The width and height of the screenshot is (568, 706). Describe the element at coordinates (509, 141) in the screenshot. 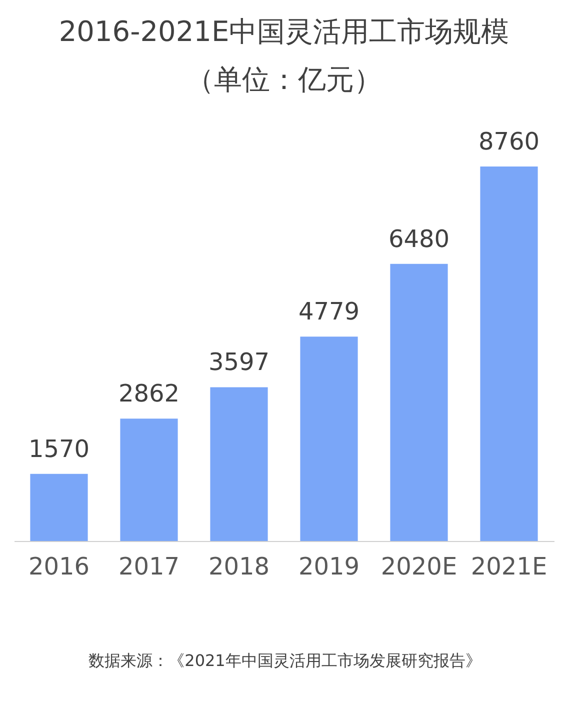

I see `data-label: 8760` at that location.